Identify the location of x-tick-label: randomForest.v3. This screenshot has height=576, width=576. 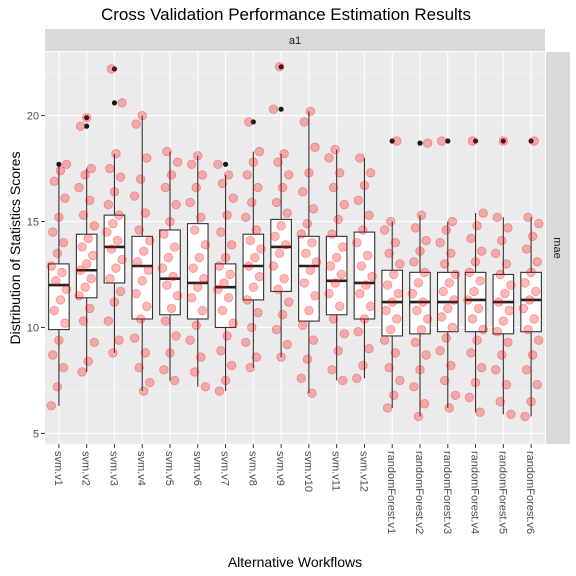
(447, 492).